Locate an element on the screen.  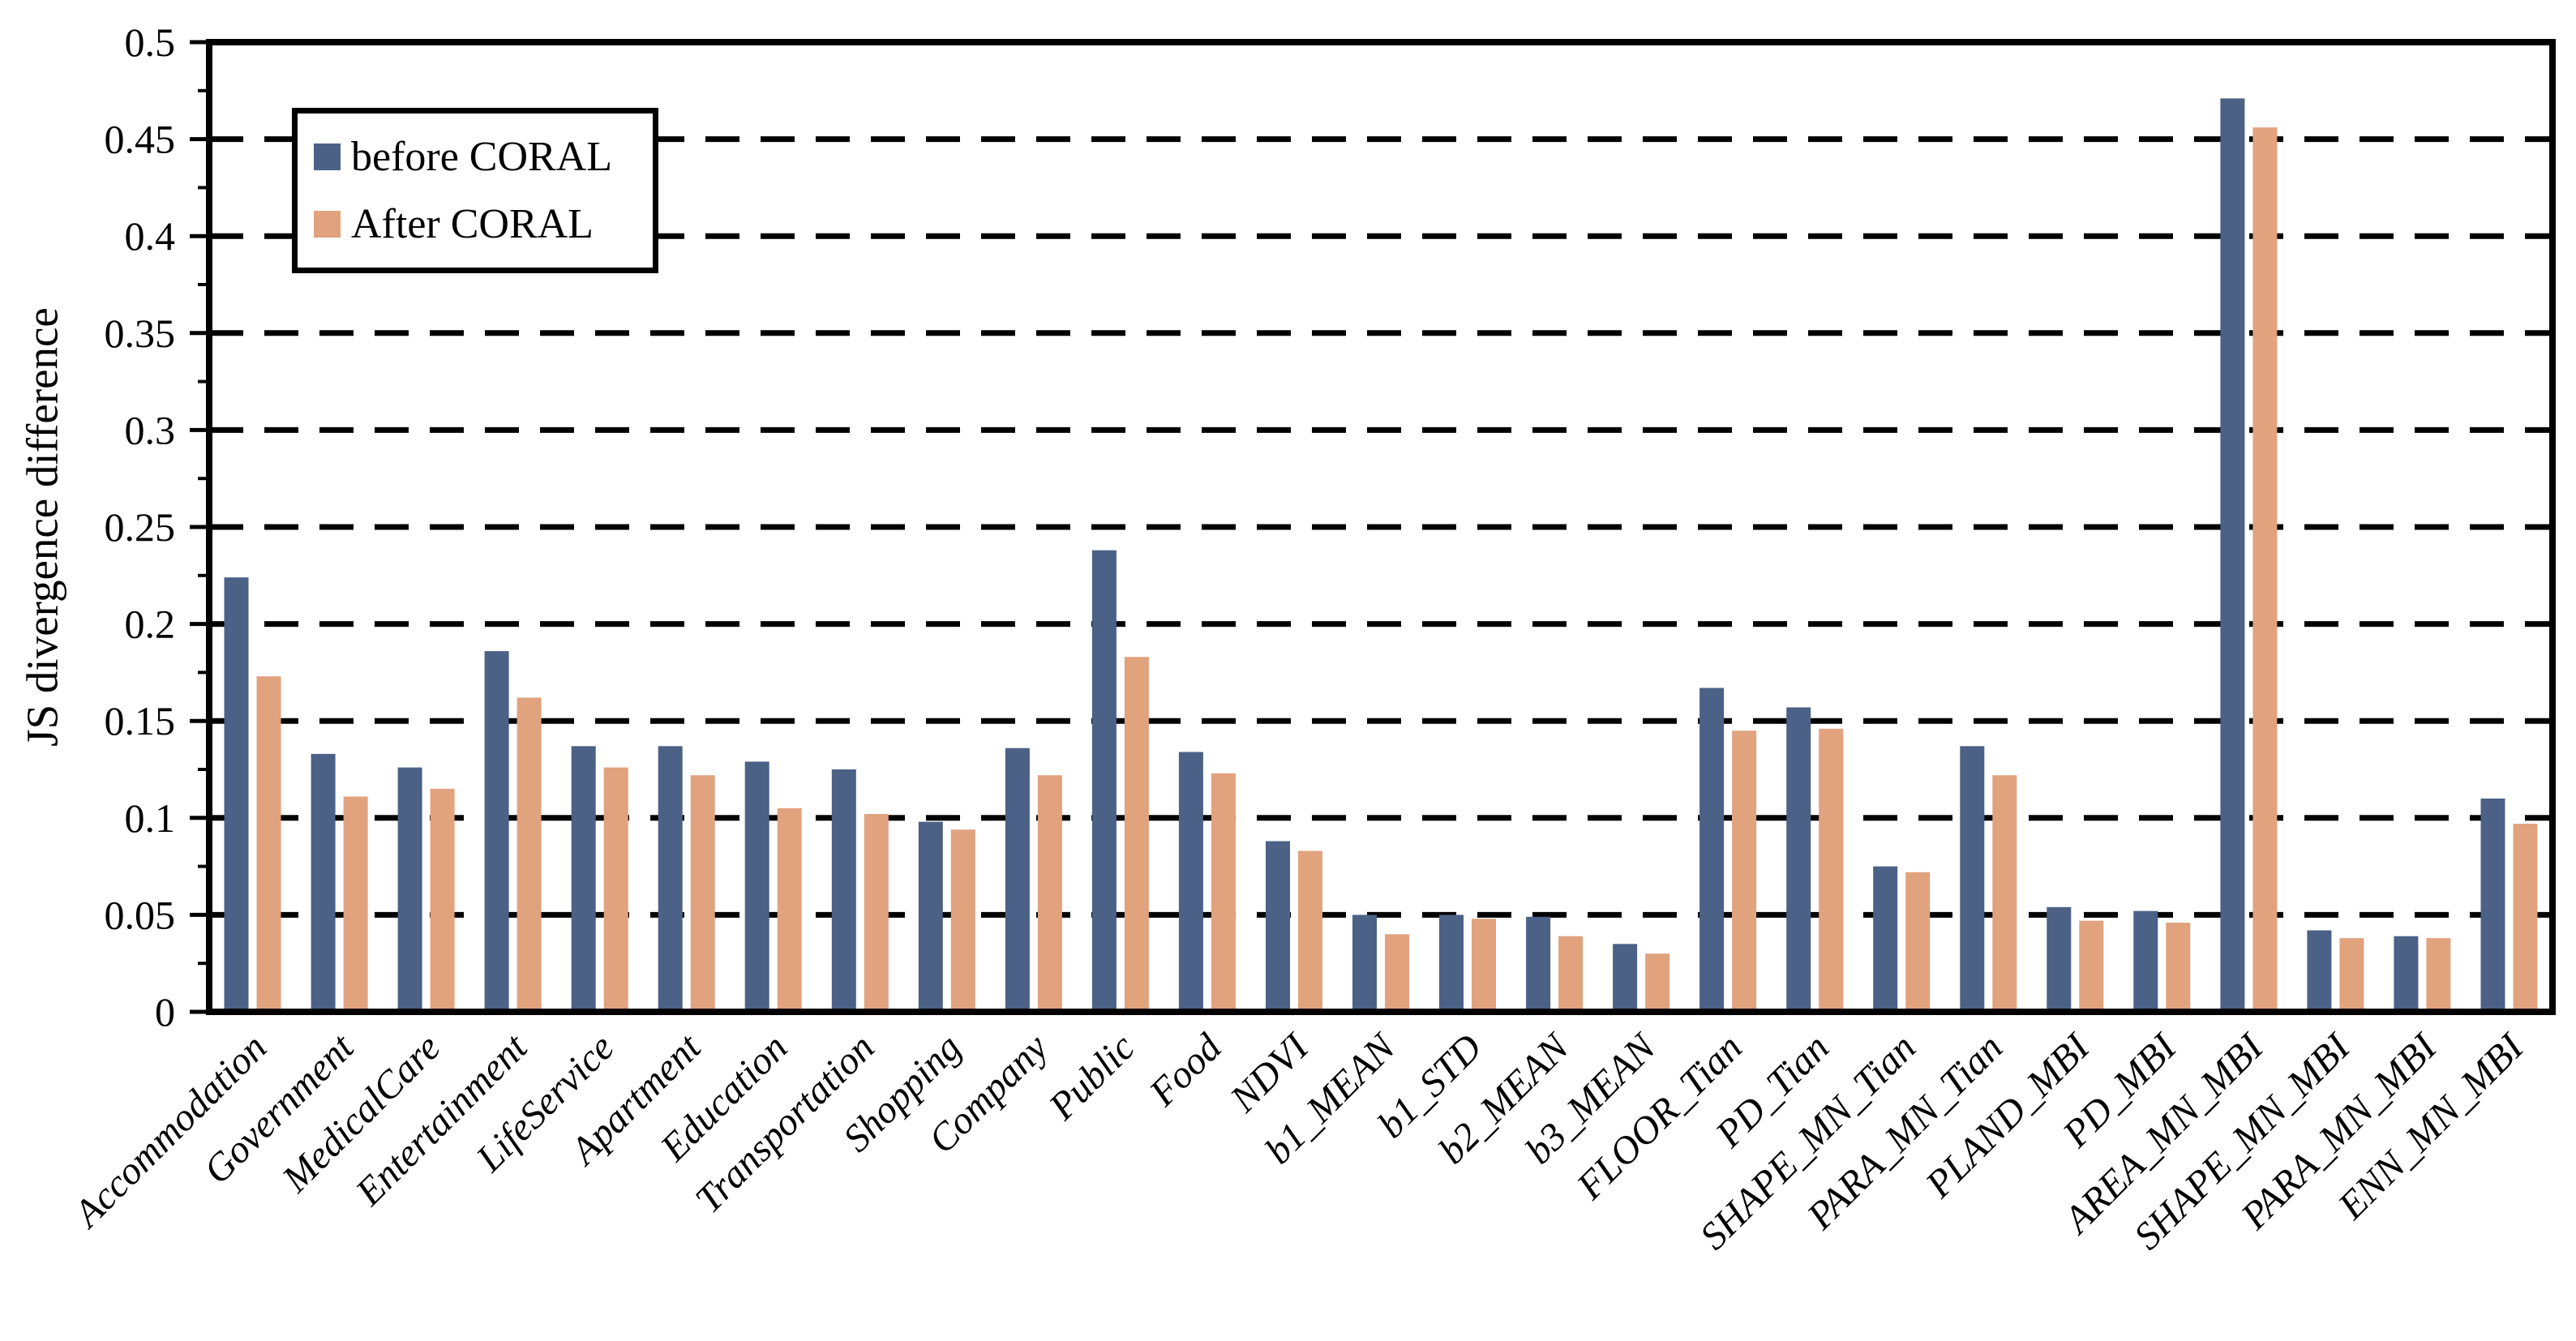
y-tick-label-0.3: 0.3 is located at coordinates (150, 429).